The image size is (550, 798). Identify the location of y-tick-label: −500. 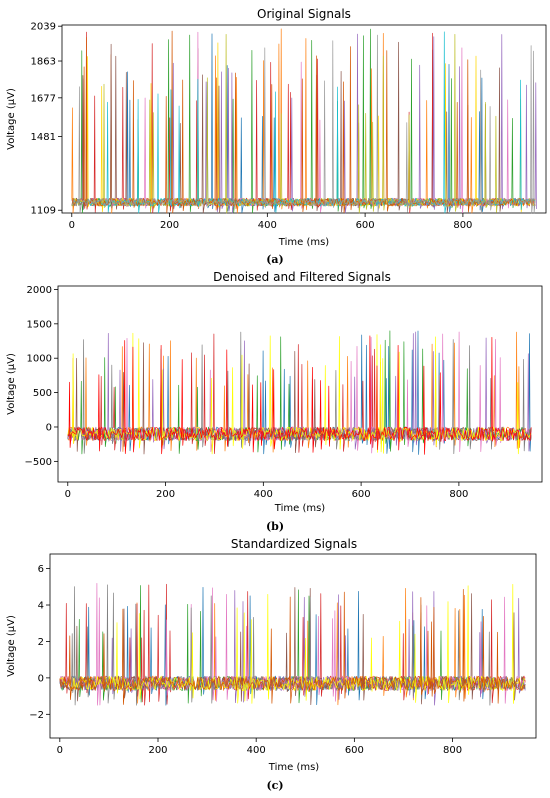
(38, 462).